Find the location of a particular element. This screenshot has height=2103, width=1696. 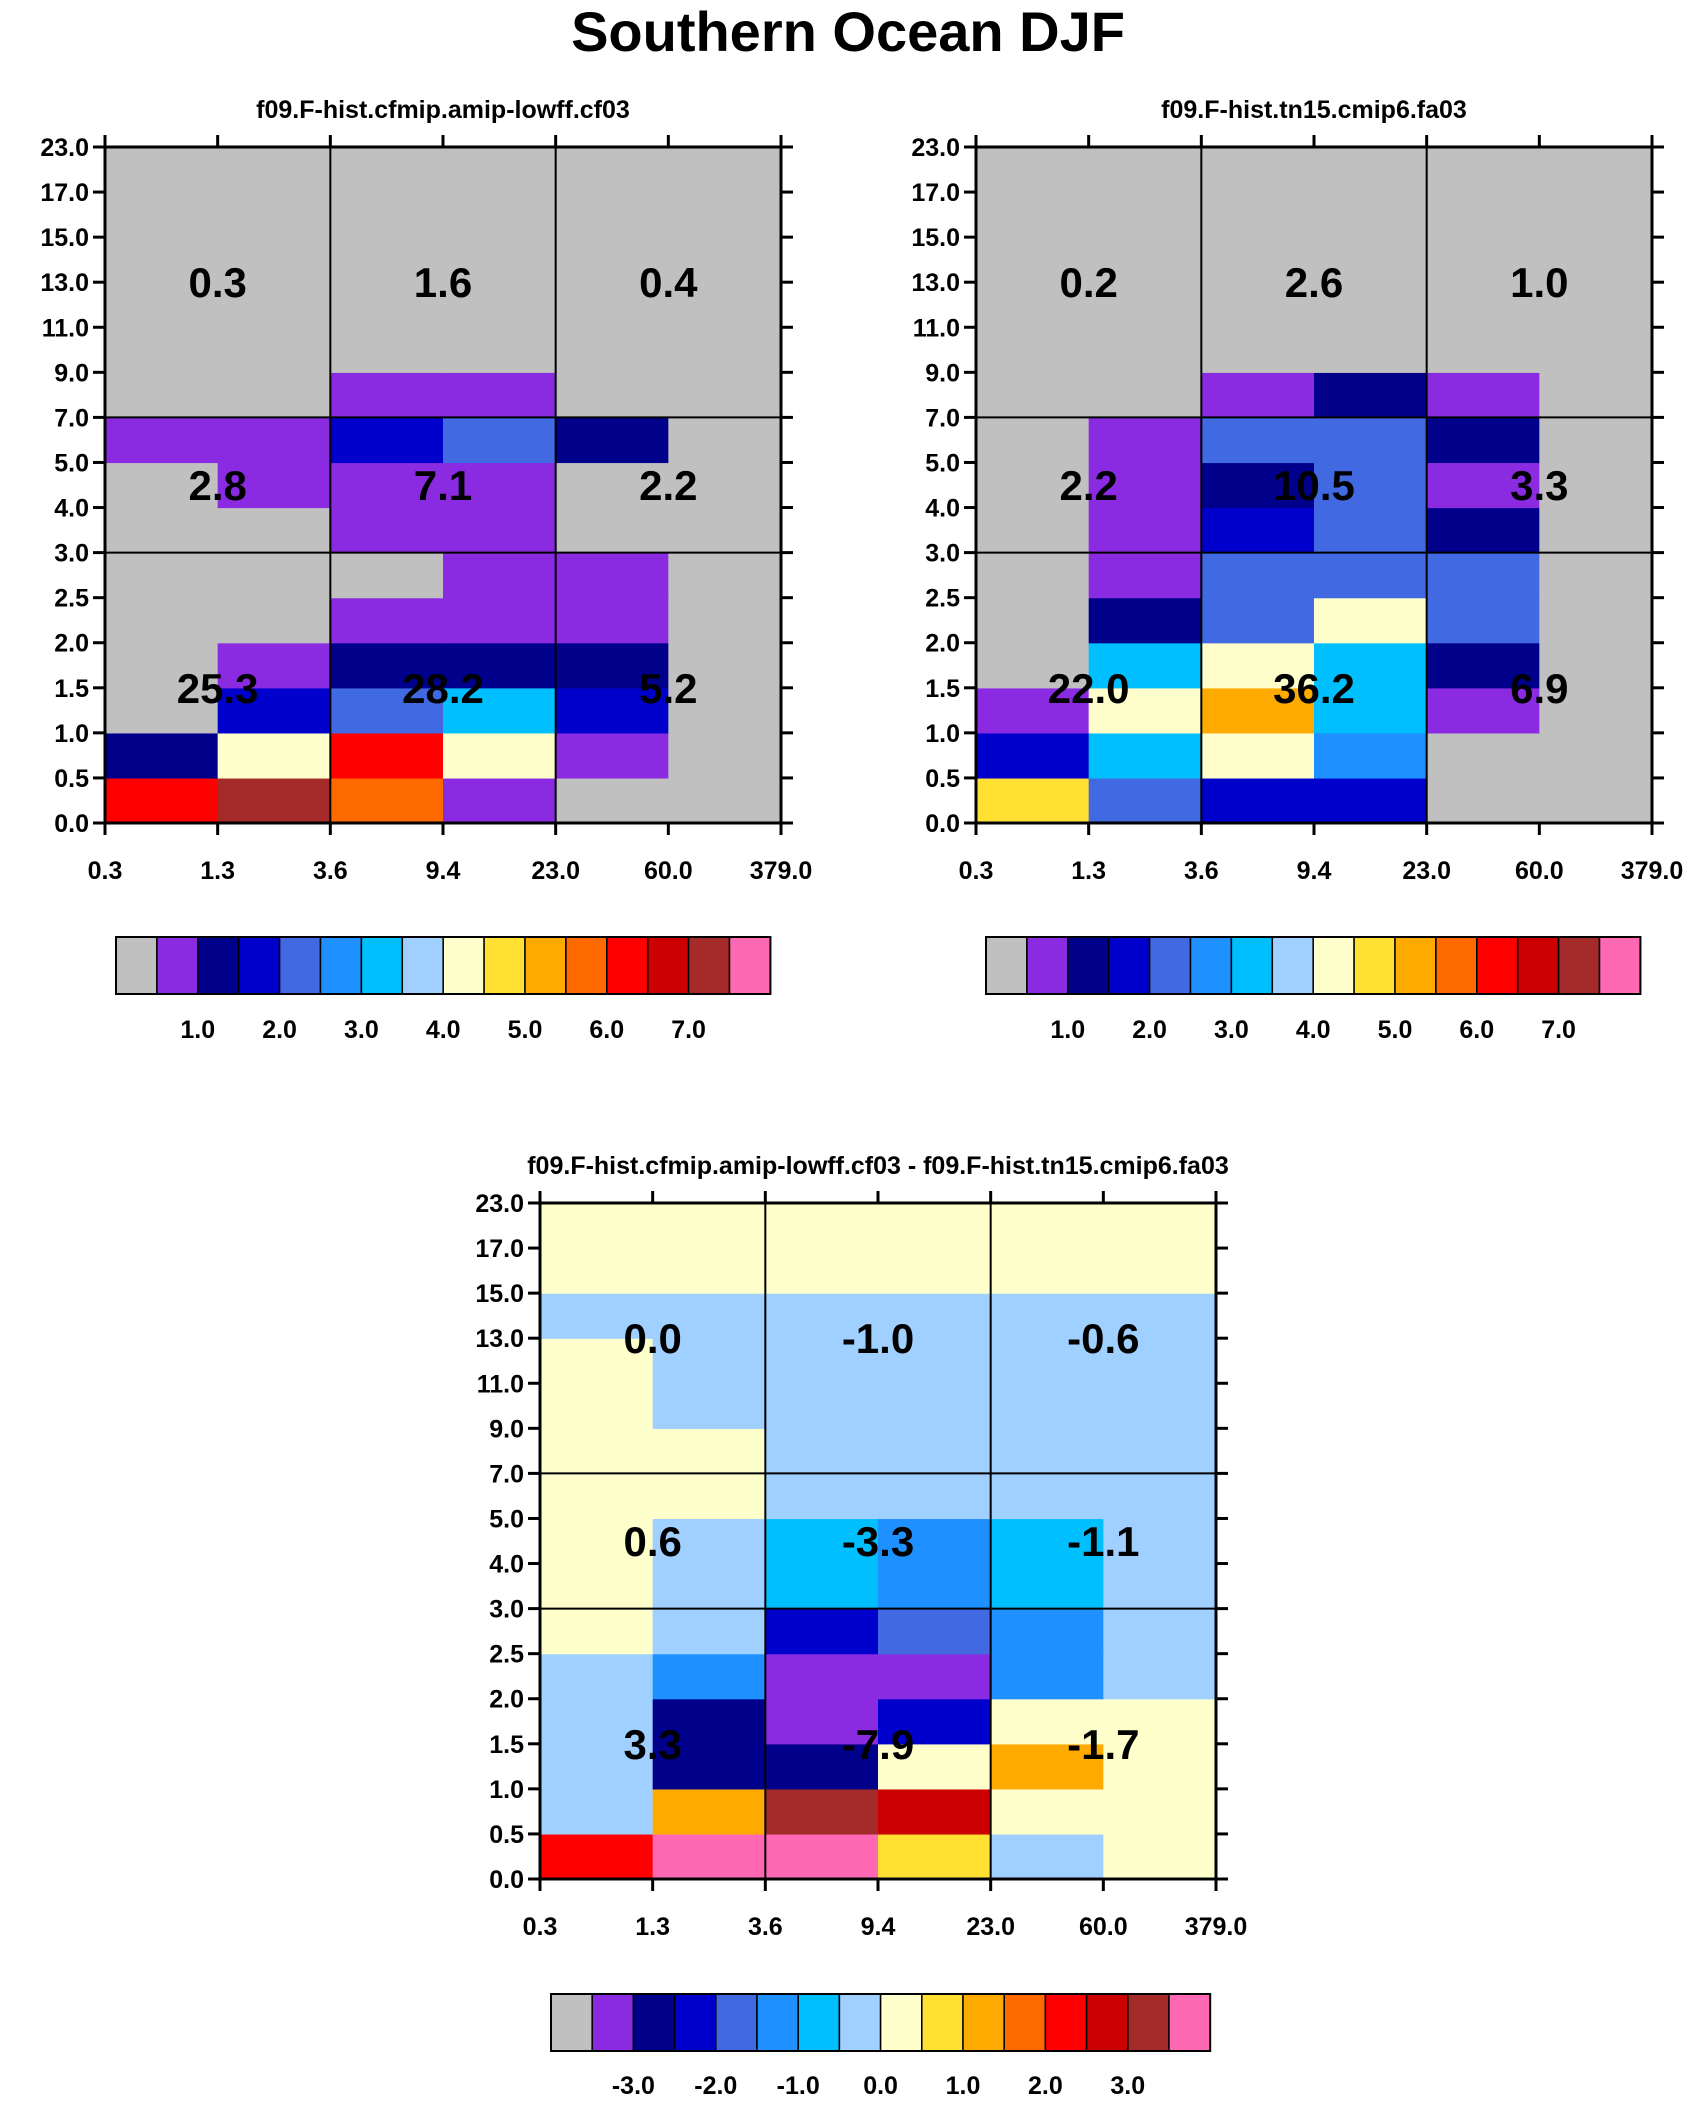

summary-value: 5.2 is located at coordinates (668, 688).